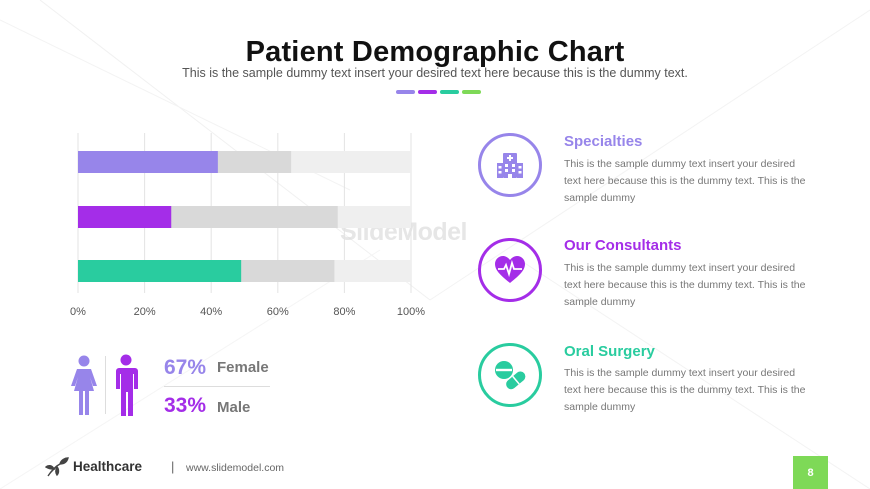 The image size is (870, 489). Describe the element at coordinates (278, 312) in the screenshot. I see `x-tick-label: 60%` at that location.